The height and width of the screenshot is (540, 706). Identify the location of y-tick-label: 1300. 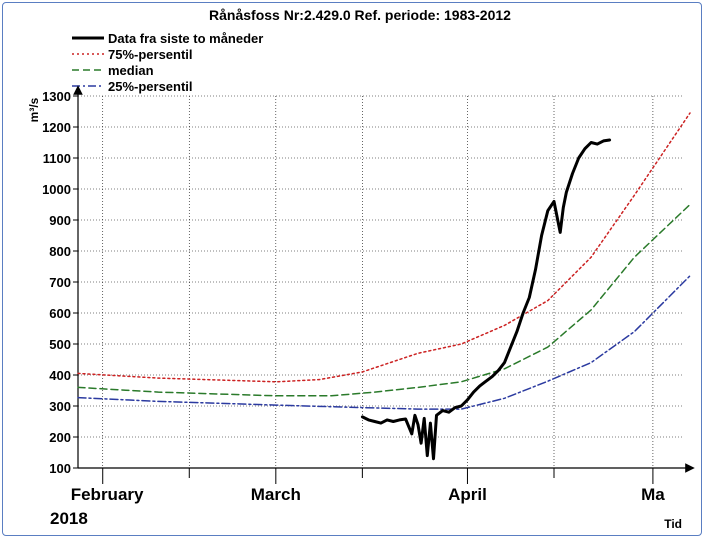
(56, 96).